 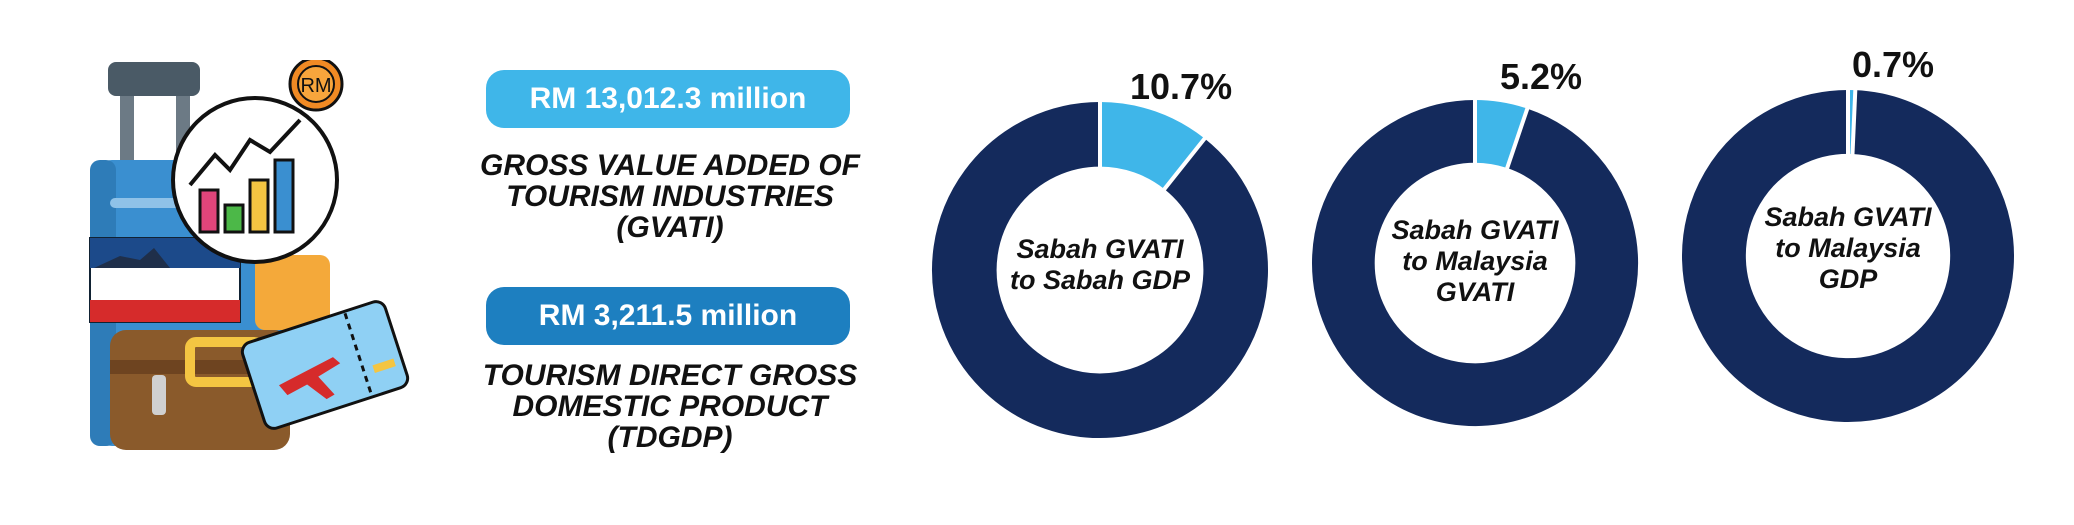 I want to click on donut-chart-gvati-to-malaysia-gvati, so click(x=1475, y=263).